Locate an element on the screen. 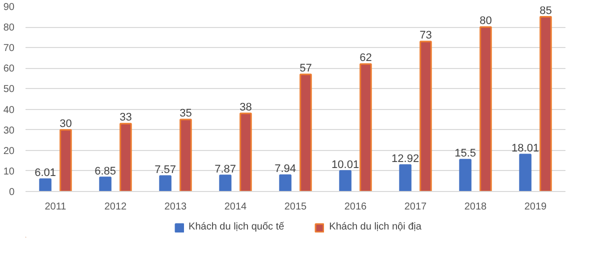 This screenshot has width=593, height=276. data-label: 6.01 is located at coordinates (45, 173).